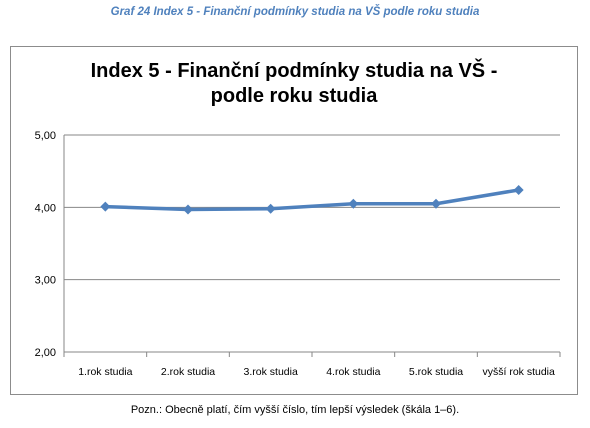  What do you see at coordinates (353, 372) in the screenshot?
I see `x-tick-label-3: 4.rok studia` at bounding box center [353, 372].